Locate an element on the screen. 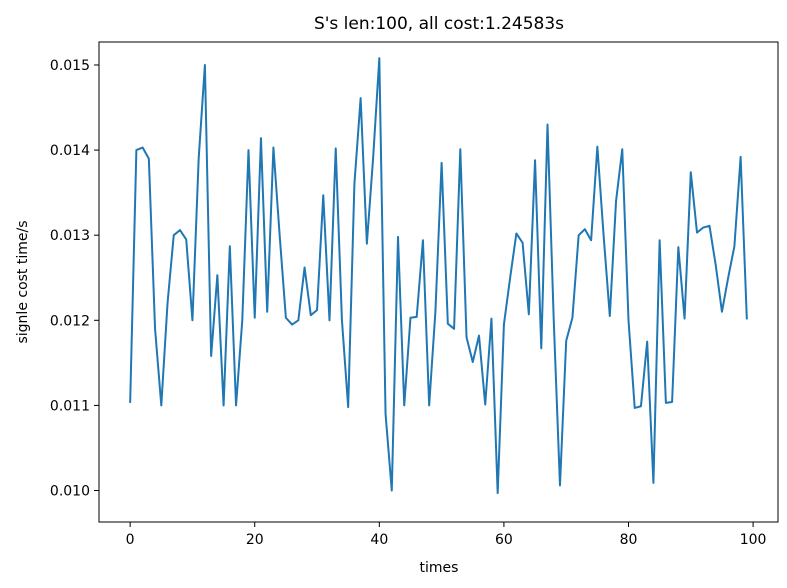  x-axis-label: times is located at coordinates (439, 568).